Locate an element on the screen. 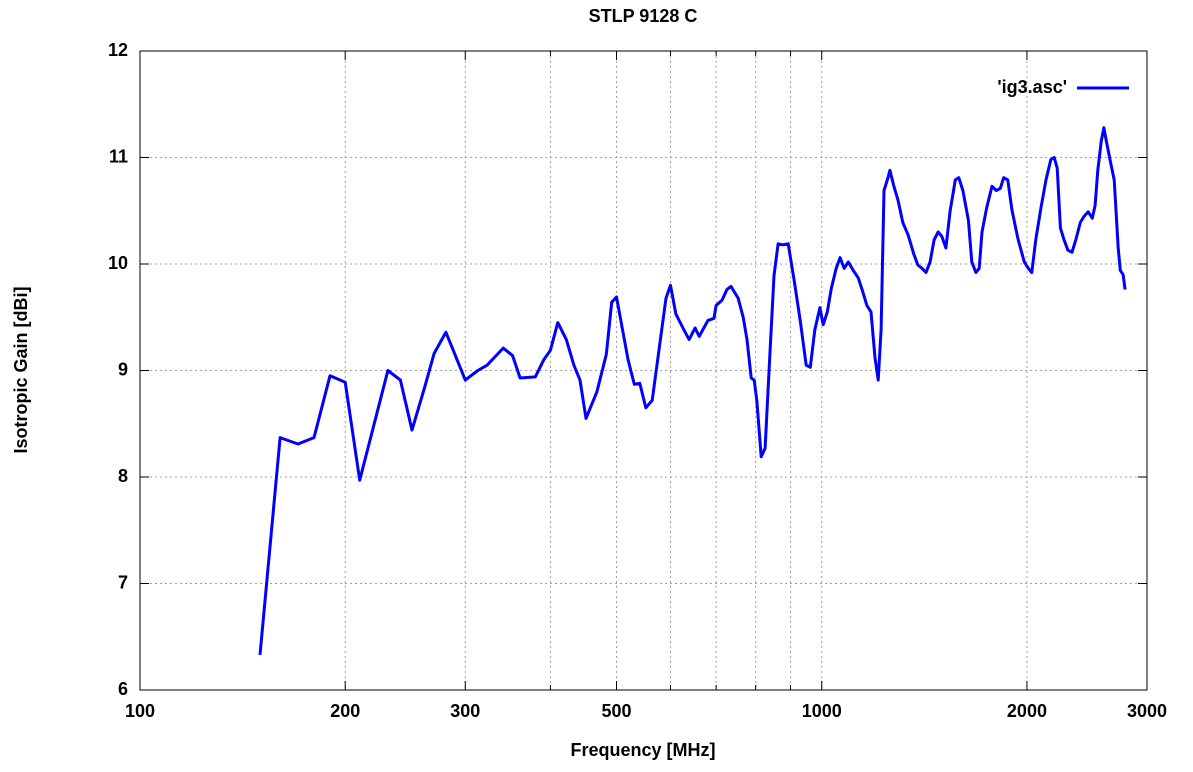  y-tick-label: 12 is located at coordinates (118, 50).